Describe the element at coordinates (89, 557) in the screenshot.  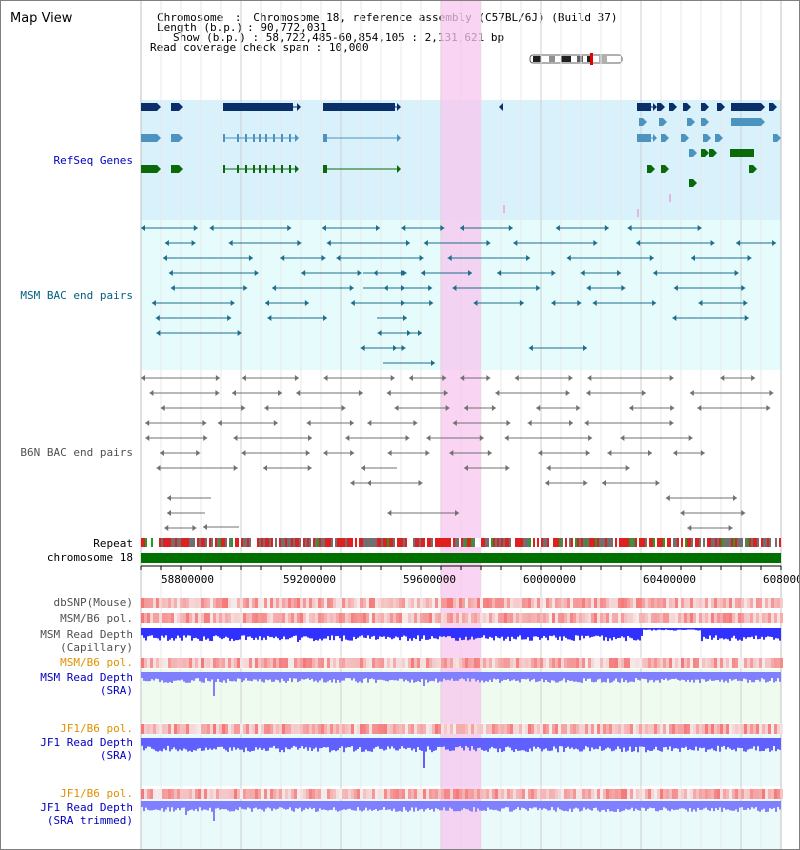
I see `label-chromosome: chromosome 18` at that location.